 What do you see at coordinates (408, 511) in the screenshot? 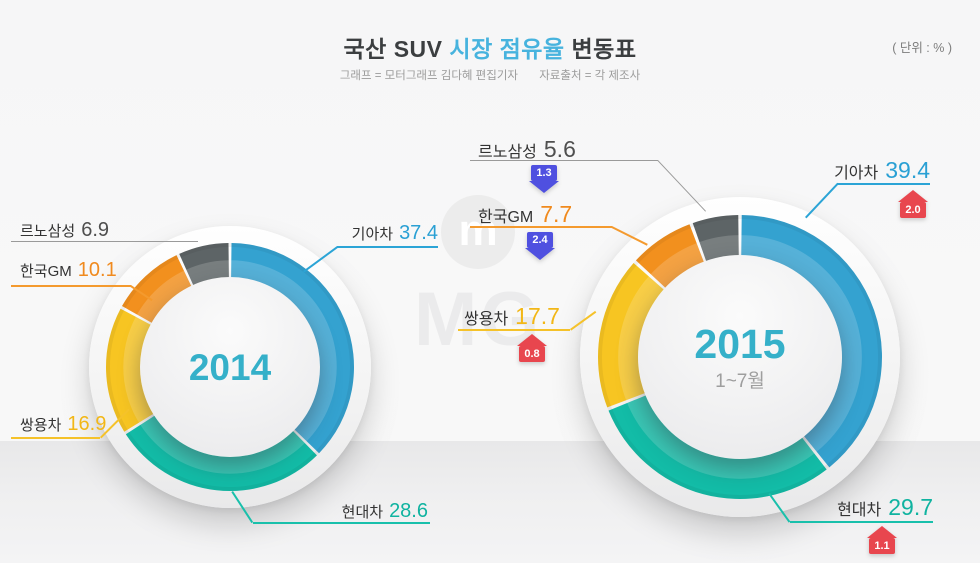
I see `share-value: 28.6` at bounding box center [408, 511].